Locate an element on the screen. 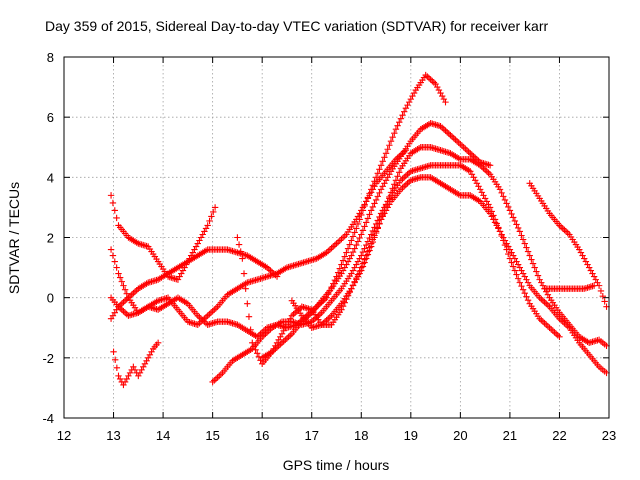 The width and height of the screenshot is (640, 480). x-tick-label: 12 is located at coordinates (64, 435).